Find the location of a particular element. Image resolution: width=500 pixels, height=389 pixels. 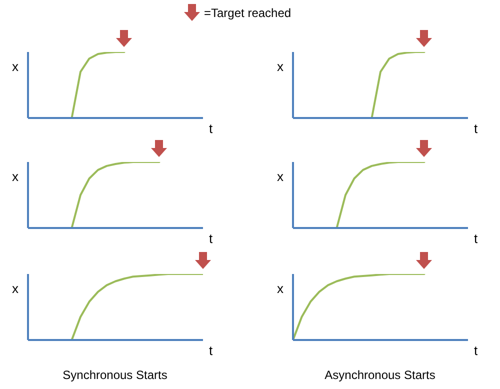

text: Asynchronous Starts is located at coordinates (380, 375).